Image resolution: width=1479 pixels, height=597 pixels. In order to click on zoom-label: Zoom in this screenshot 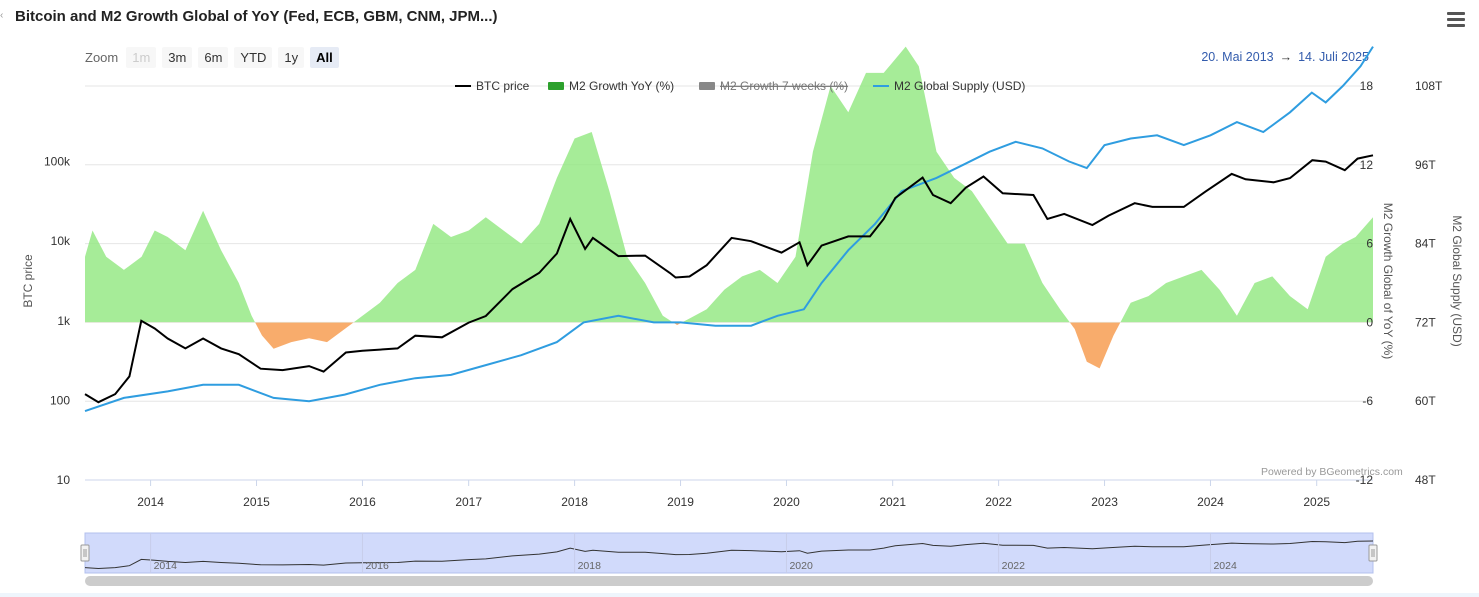, I will do `click(102, 57)`.